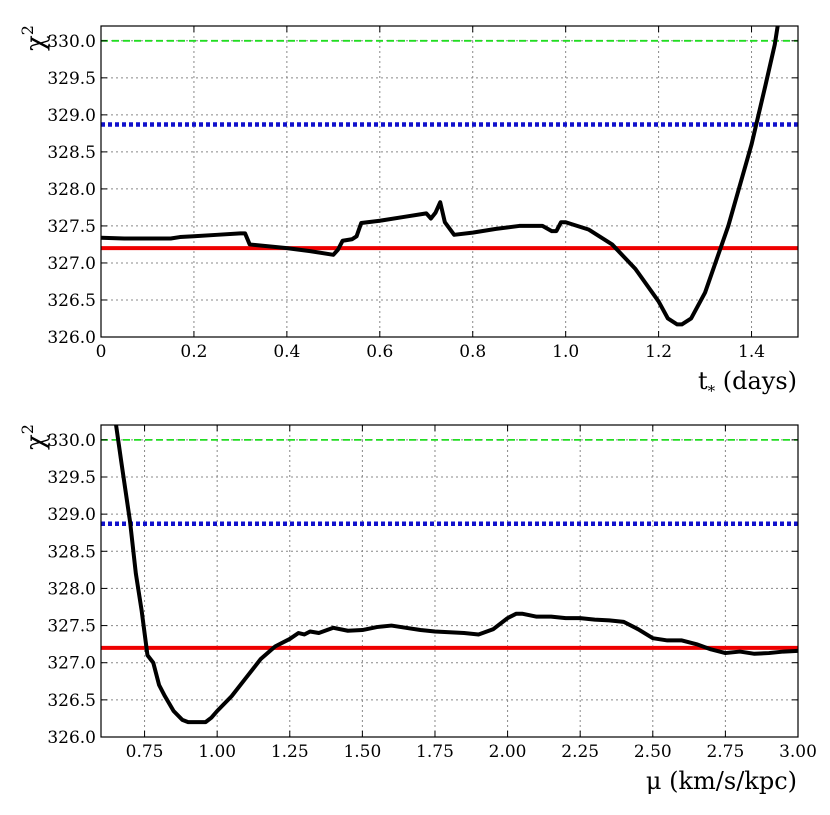 The height and width of the screenshot is (815, 830). Describe the element at coordinates (565, 352) in the screenshot. I see `x-tick-label: 1.0` at that location.